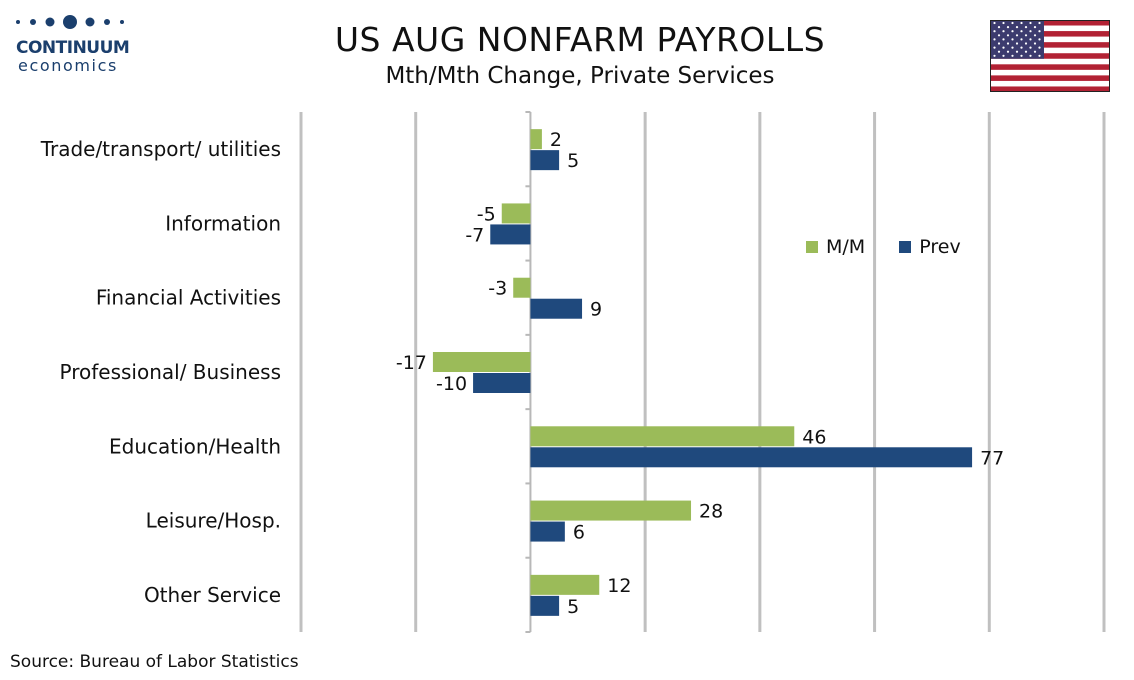 This screenshot has width=1134, height=680. I want to click on data-label: 6, so click(579, 533).